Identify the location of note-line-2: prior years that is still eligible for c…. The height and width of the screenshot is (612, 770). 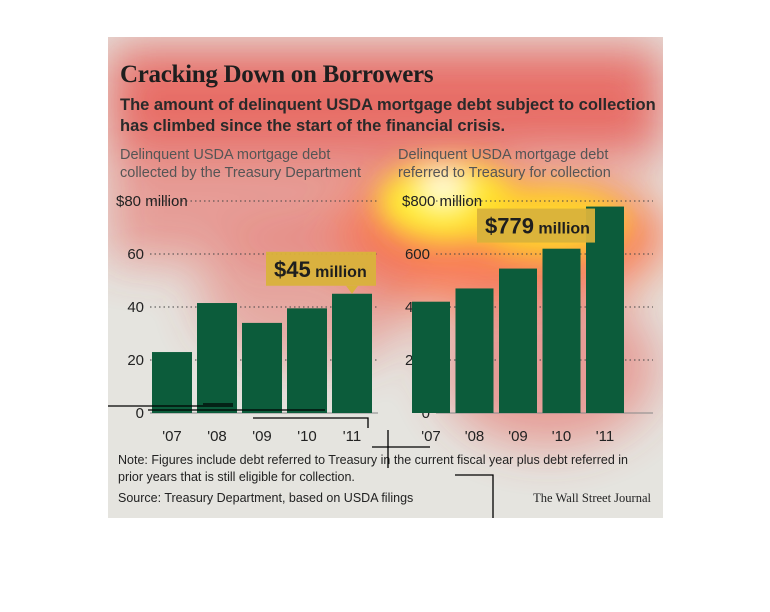
(236, 477).